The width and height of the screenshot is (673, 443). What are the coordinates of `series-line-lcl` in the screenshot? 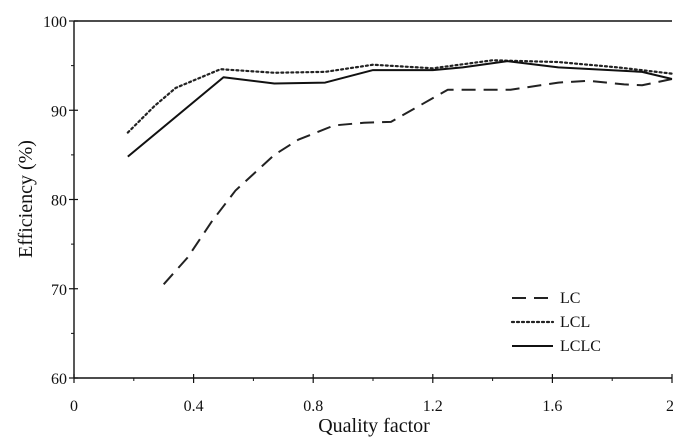 It's located at (399, 96).